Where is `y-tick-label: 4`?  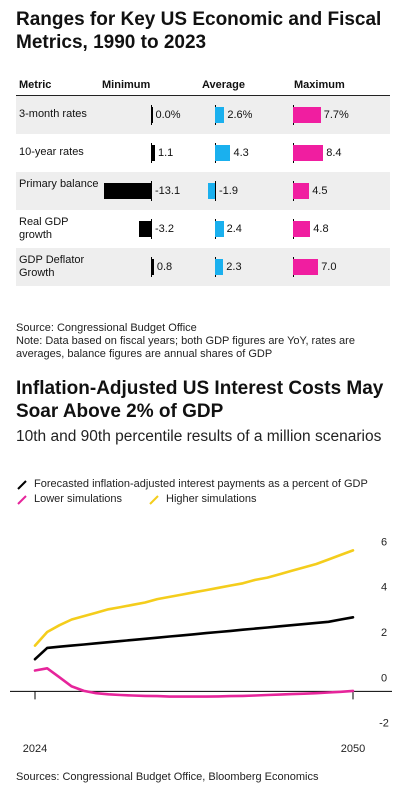
y-tick-label: 4 is located at coordinates (384, 588).